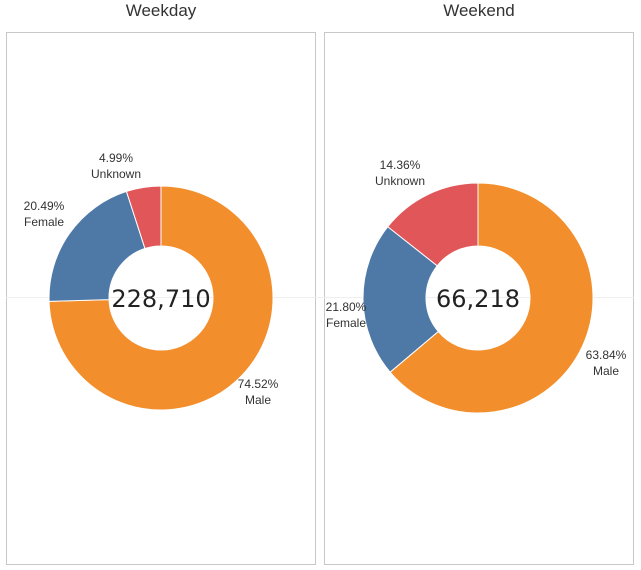 Image resolution: width=641 pixels, height=570 pixels. Describe the element at coordinates (320, 297) in the screenshot. I see `center-guide-line` at that location.